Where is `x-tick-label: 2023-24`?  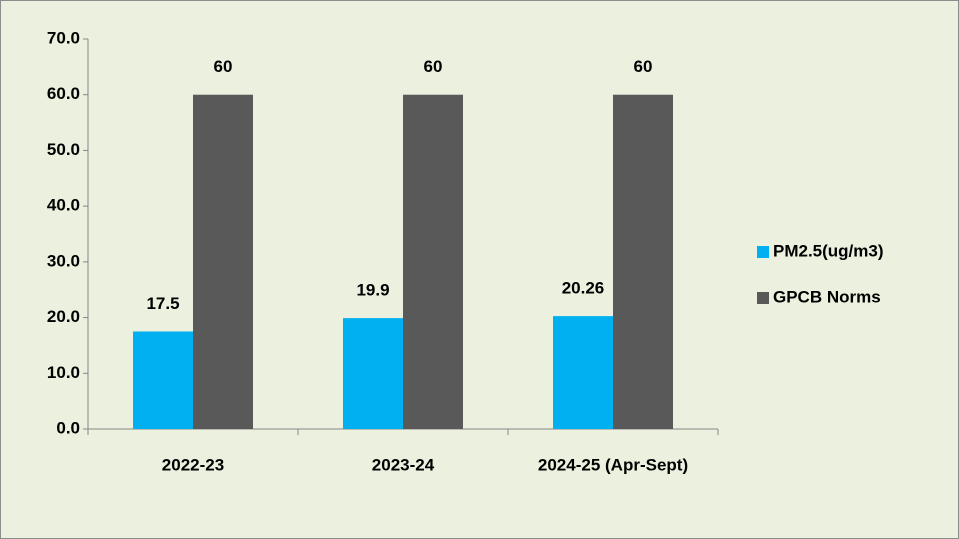 x-tick-label: 2023-24 is located at coordinates (403, 464).